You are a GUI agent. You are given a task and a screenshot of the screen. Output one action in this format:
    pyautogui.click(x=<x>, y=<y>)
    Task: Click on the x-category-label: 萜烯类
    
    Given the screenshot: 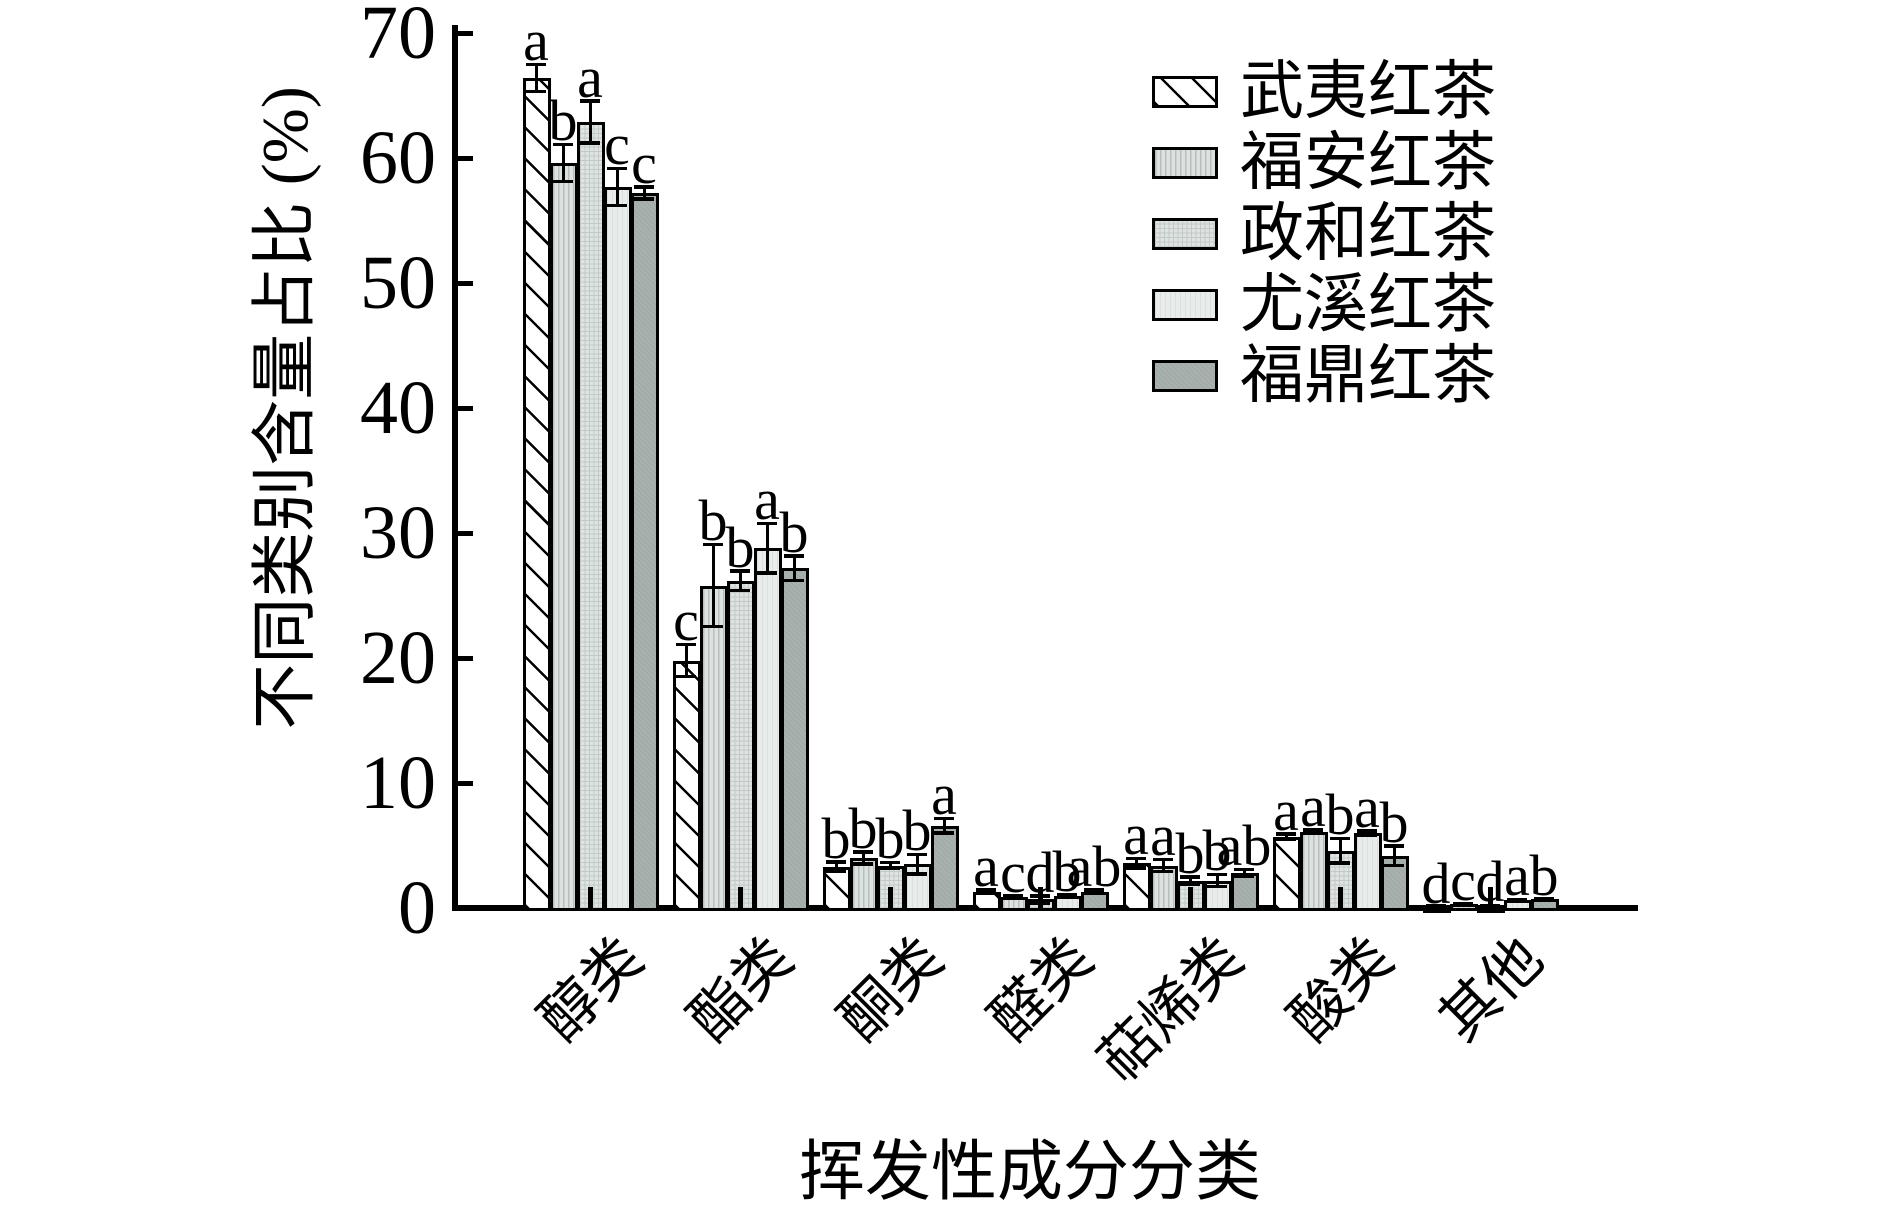 What is the action you would take?
    pyautogui.click(x=1171, y=1010)
    